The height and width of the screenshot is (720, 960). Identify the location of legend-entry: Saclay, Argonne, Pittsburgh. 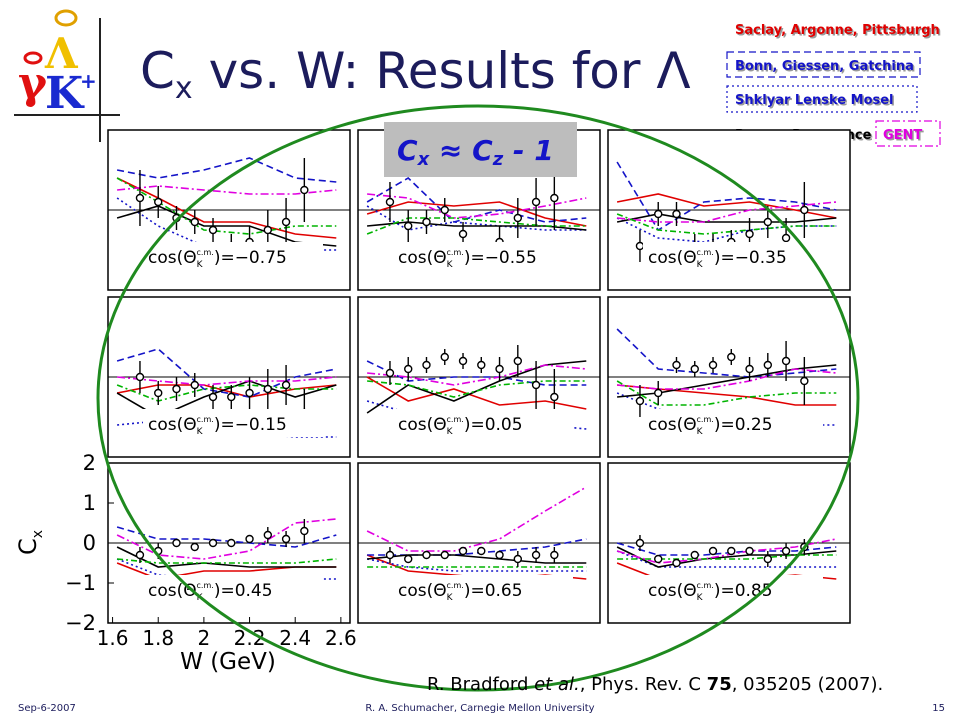
(837, 30).